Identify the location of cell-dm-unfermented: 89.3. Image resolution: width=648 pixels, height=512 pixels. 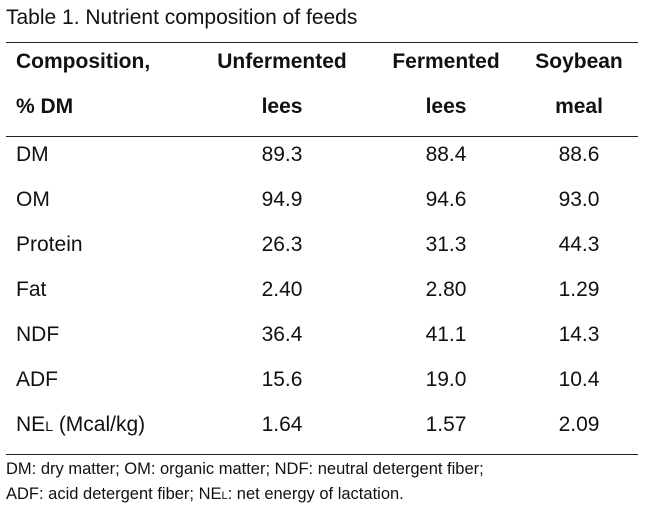
(282, 154).